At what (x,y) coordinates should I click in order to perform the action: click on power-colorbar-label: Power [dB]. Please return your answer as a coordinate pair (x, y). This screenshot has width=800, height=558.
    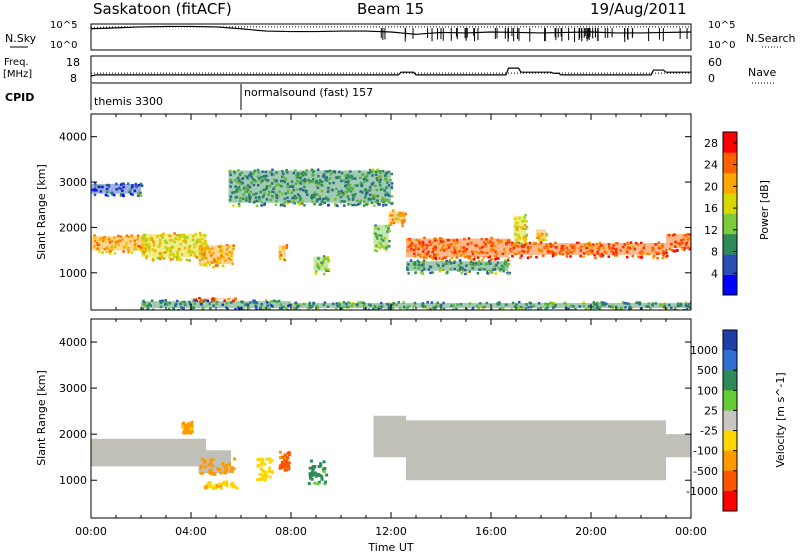
    Looking at the image, I should click on (764, 210).